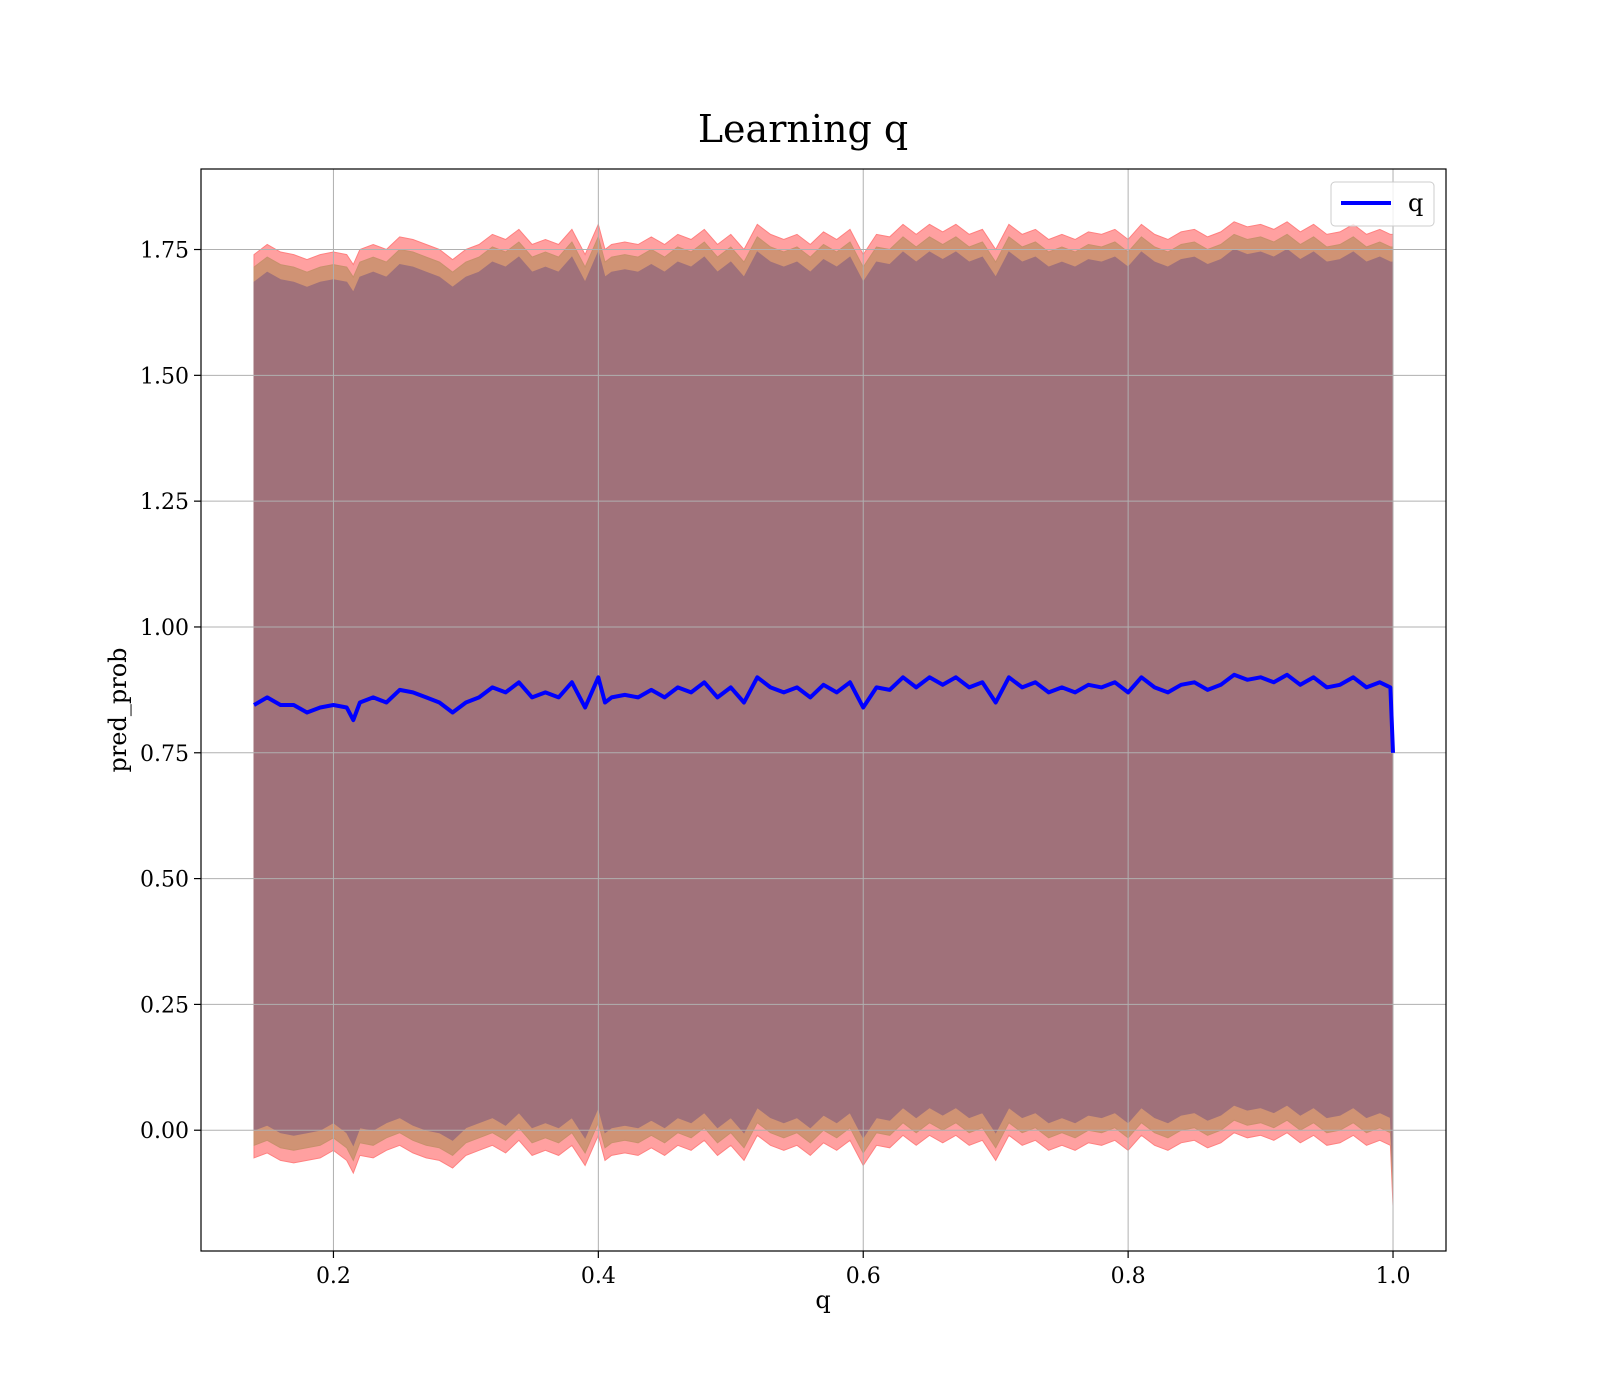  Describe the element at coordinates (164, 376) in the screenshot. I see `y-tick-label-6: 1.50` at that location.